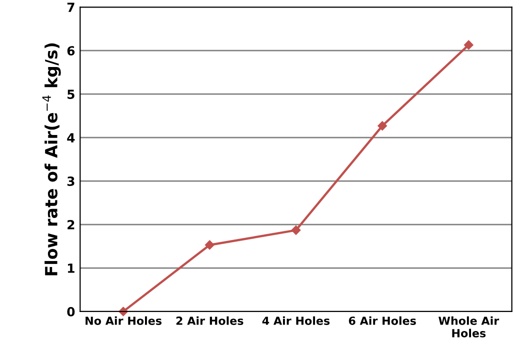 This screenshot has height=356, width=517. I want to click on x-tick-label: 6 Air Holes, so click(382, 320).